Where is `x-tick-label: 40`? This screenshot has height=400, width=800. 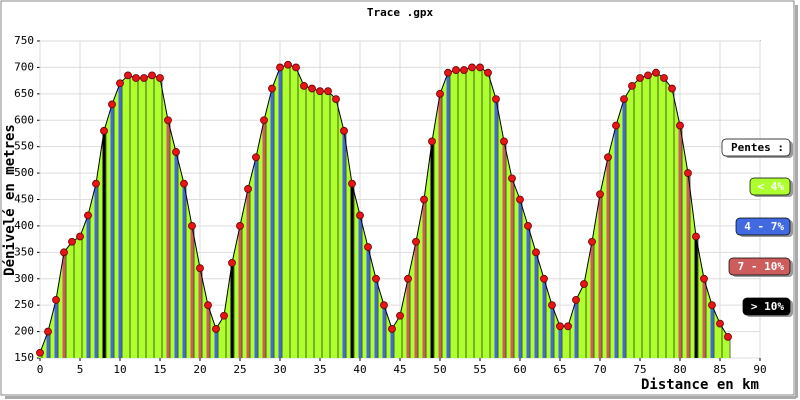
x-tick-label: 40 is located at coordinates (359, 369).